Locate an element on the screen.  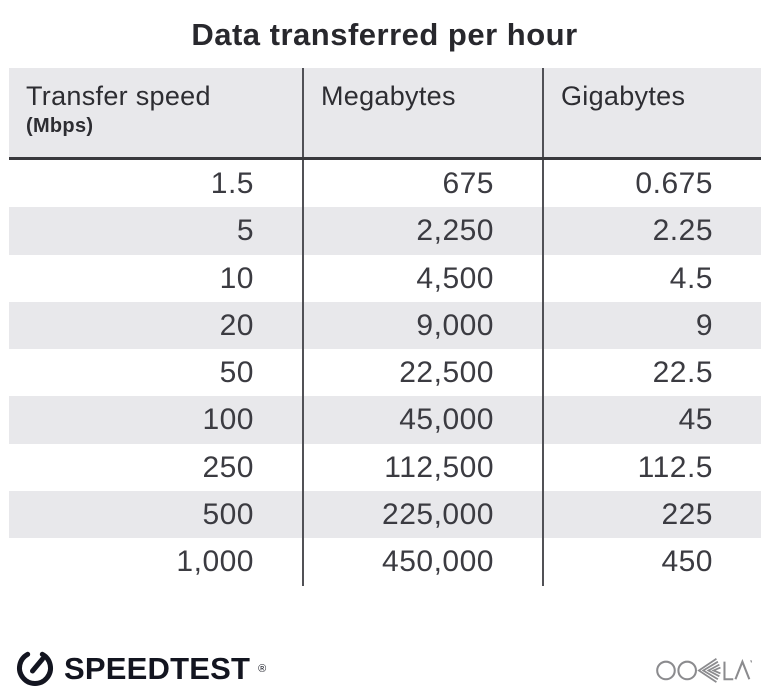
table-cell: 4,500 is located at coordinates (424, 278).